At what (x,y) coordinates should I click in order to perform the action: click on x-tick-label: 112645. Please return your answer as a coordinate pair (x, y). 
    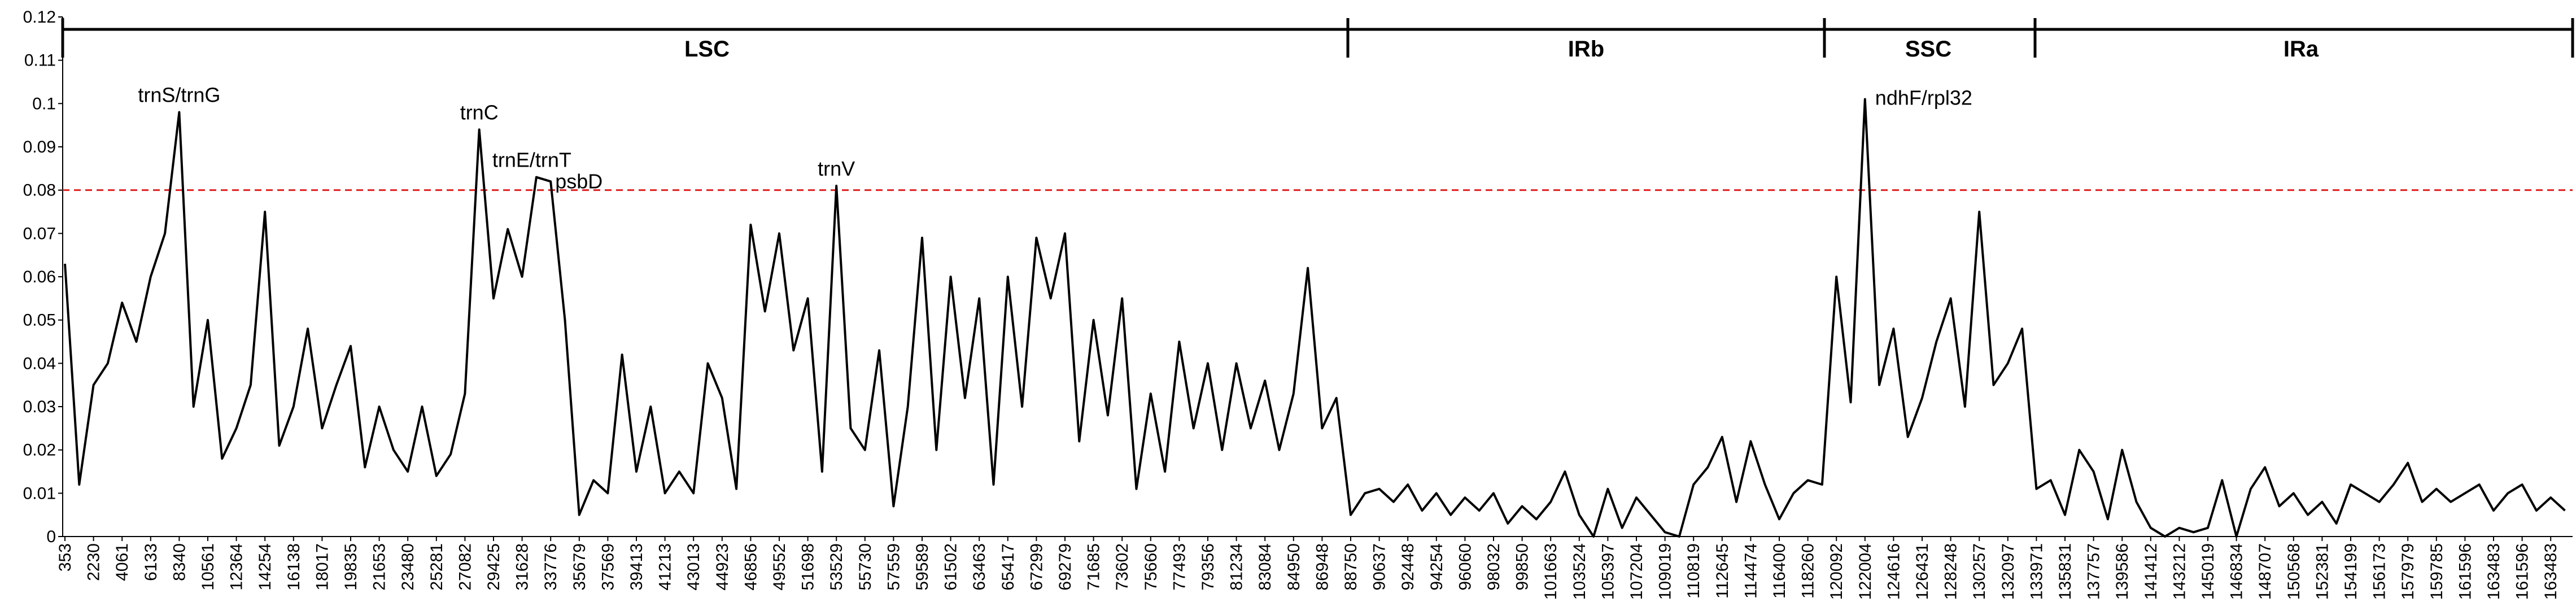
    Looking at the image, I should click on (1722, 571).